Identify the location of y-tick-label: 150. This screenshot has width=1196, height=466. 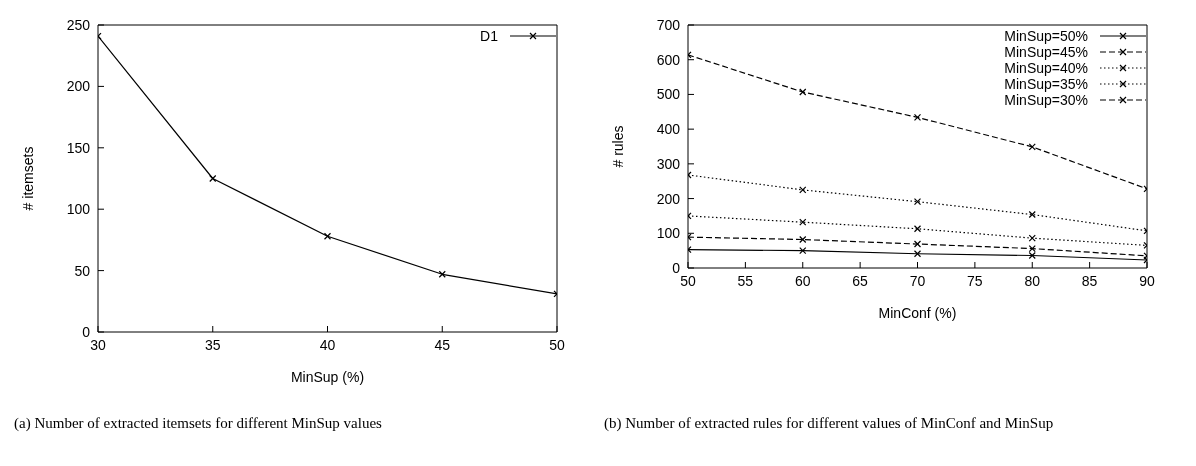
(78, 147).